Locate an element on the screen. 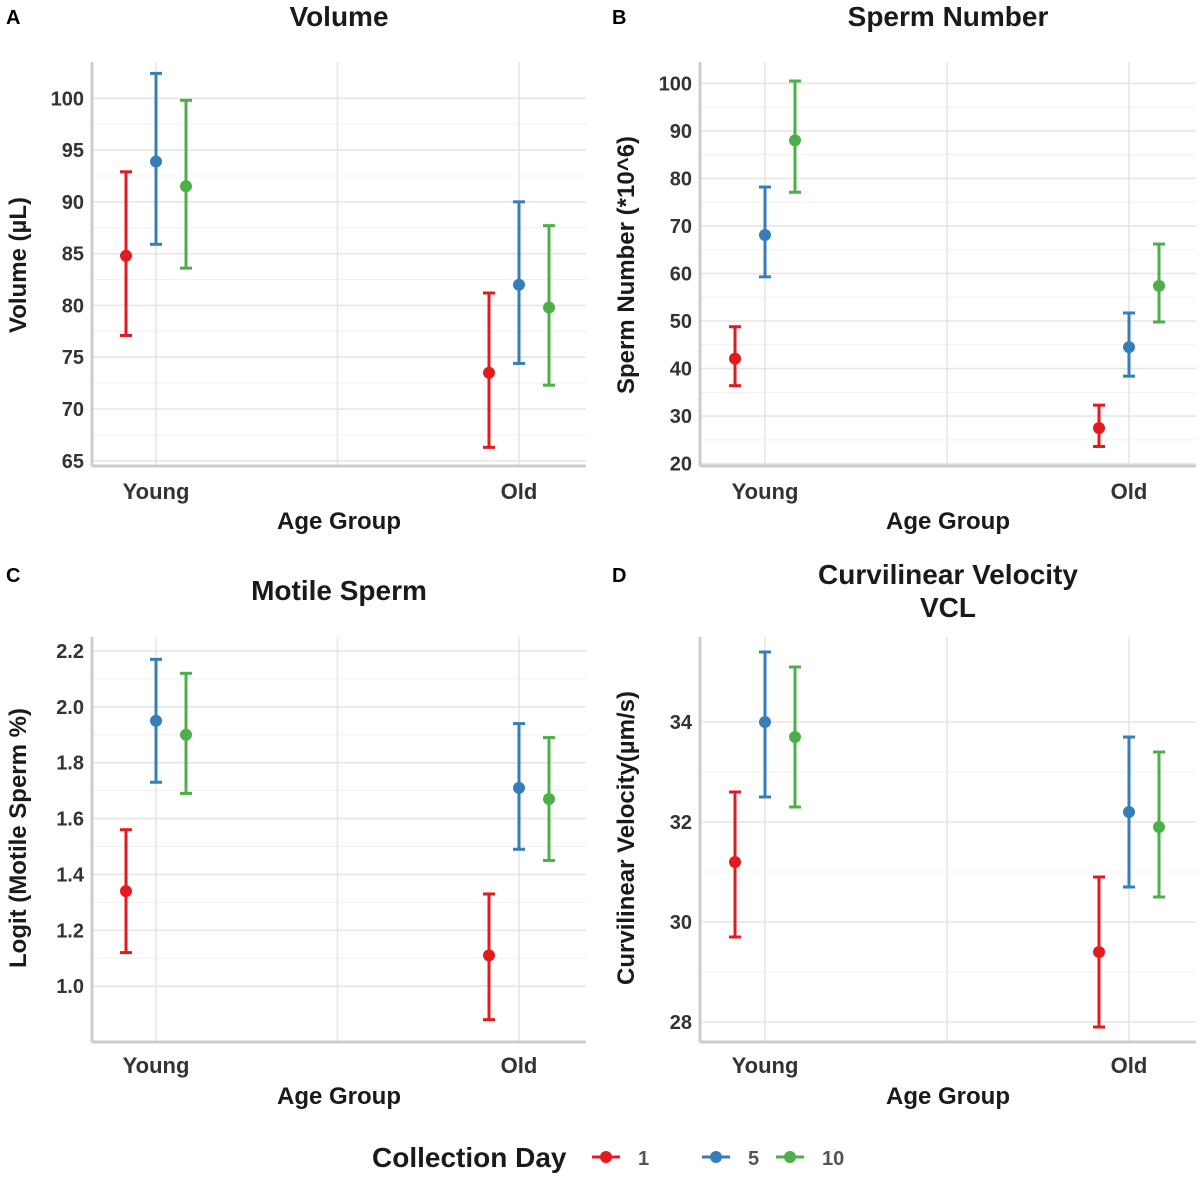  panel-letter: D is located at coordinates (619, 576).